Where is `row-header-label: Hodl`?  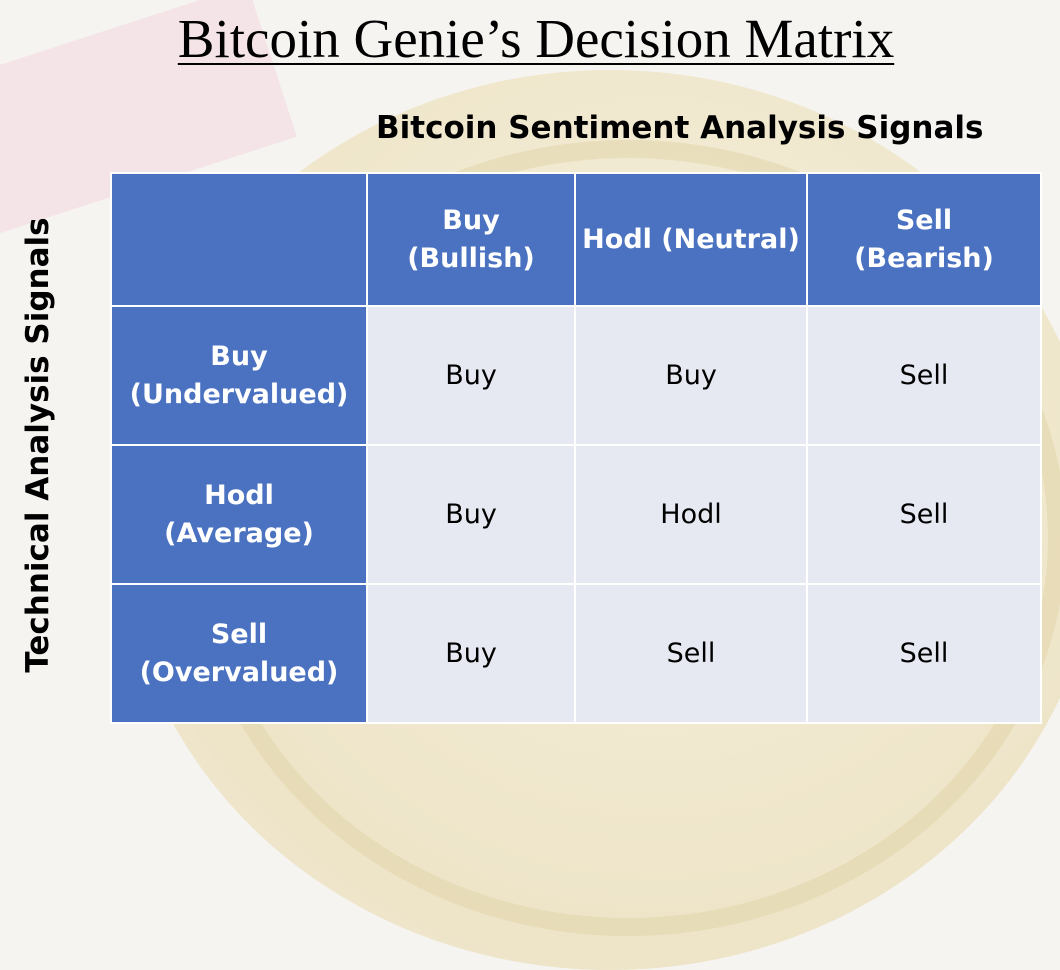
row-header-label: Hodl is located at coordinates (239, 495).